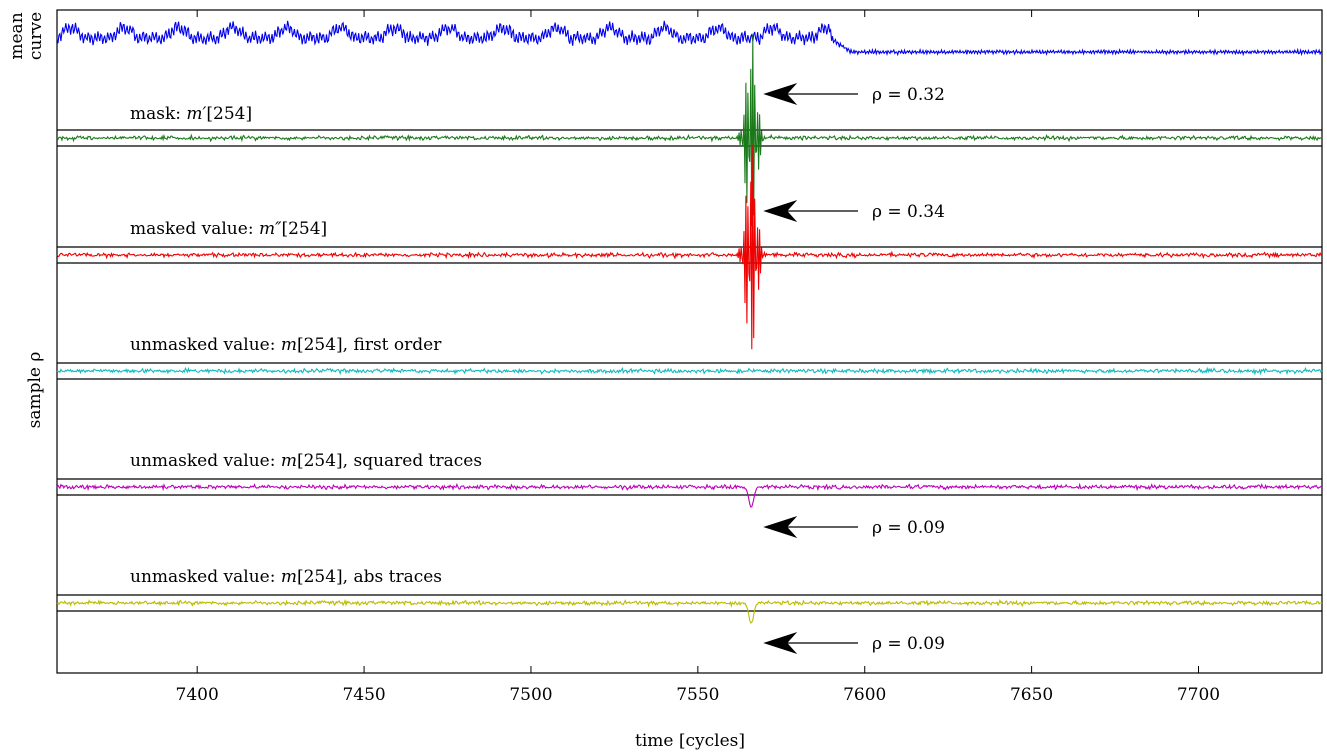  What do you see at coordinates (228, 229) in the screenshot?
I see `series-label: masked value: m″[254]` at bounding box center [228, 229].